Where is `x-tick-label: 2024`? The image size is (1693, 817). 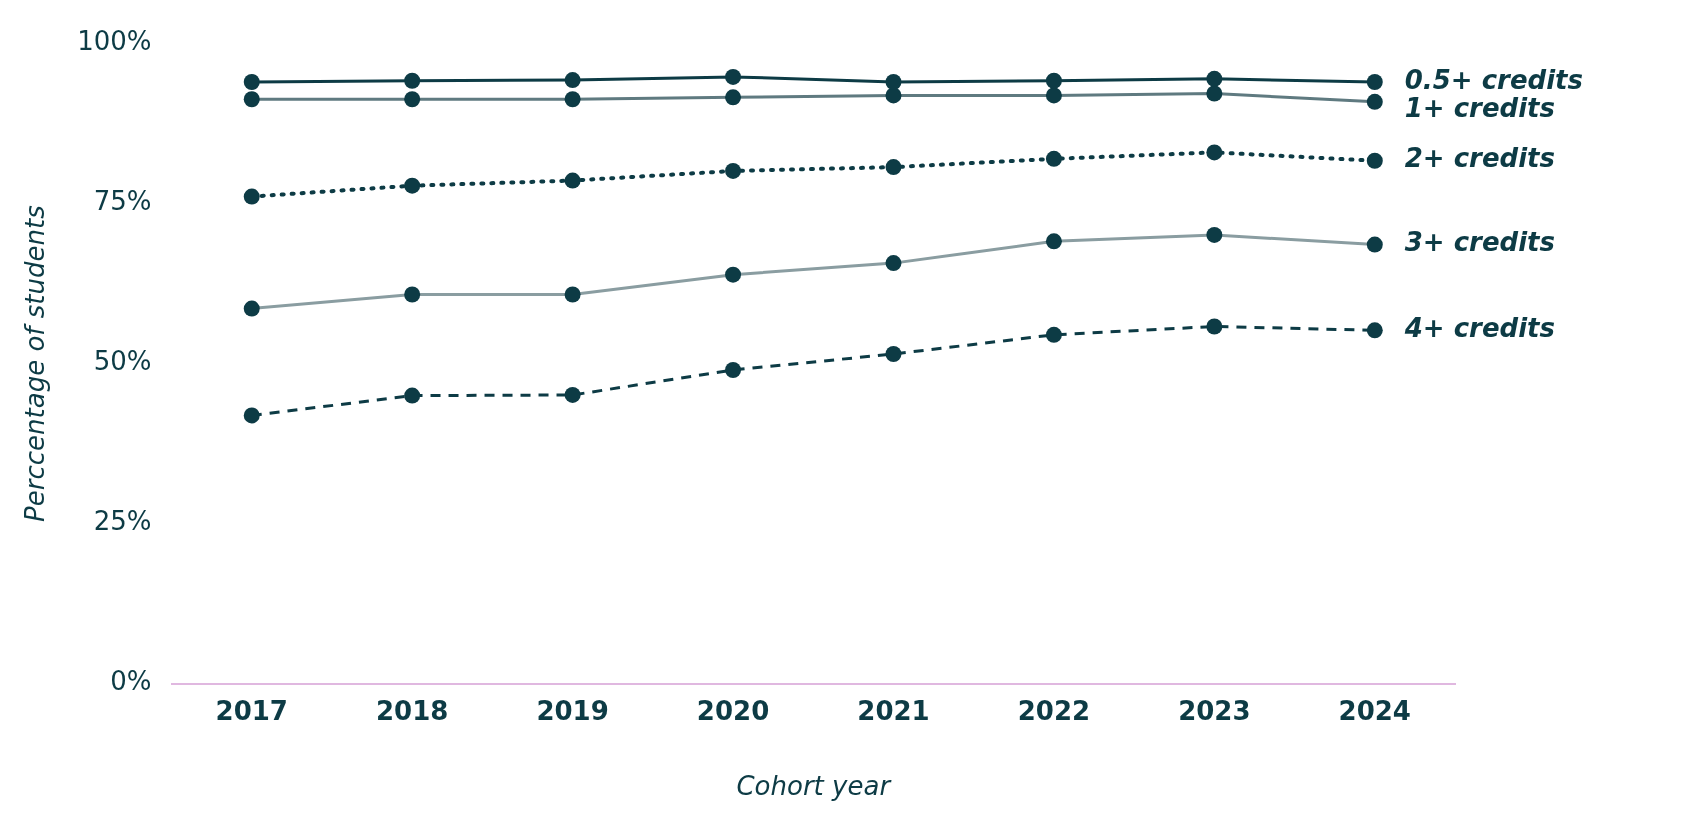 x-tick-label: 2024 is located at coordinates (1374, 710).